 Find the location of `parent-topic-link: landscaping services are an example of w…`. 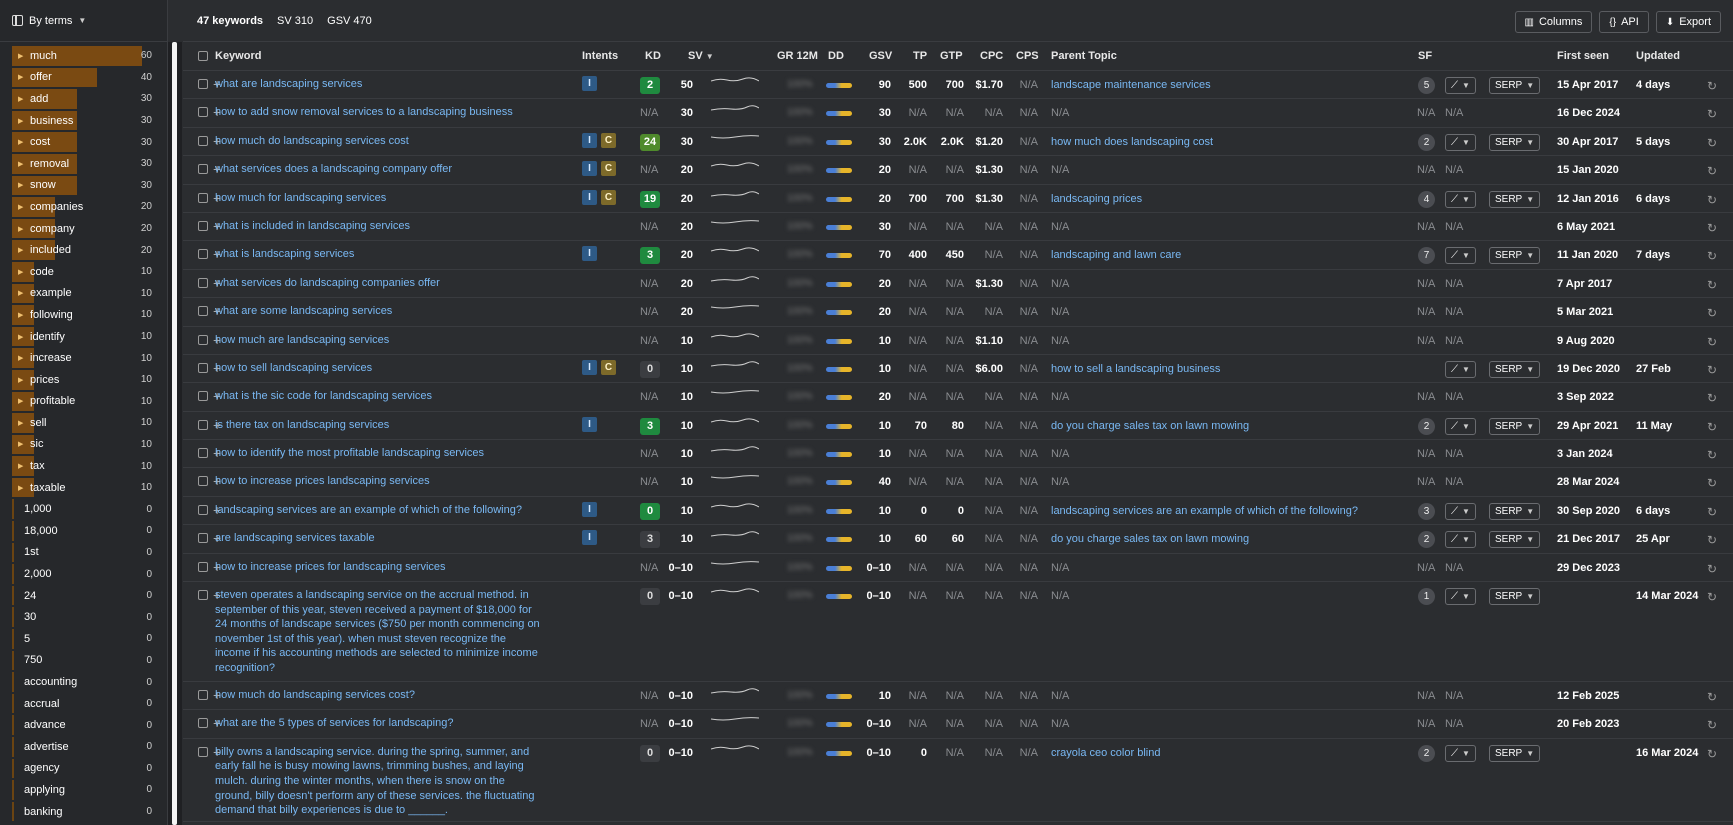

parent-topic-link: landscaping services are an example of w… is located at coordinates (1204, 510).